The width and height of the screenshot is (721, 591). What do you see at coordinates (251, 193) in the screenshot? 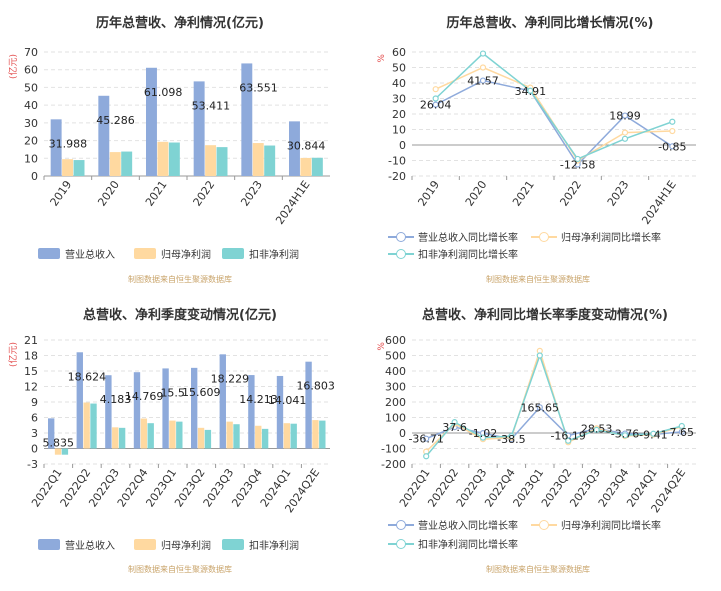
I see `x-tick-label: 2023` at bounding box center [251, 193].